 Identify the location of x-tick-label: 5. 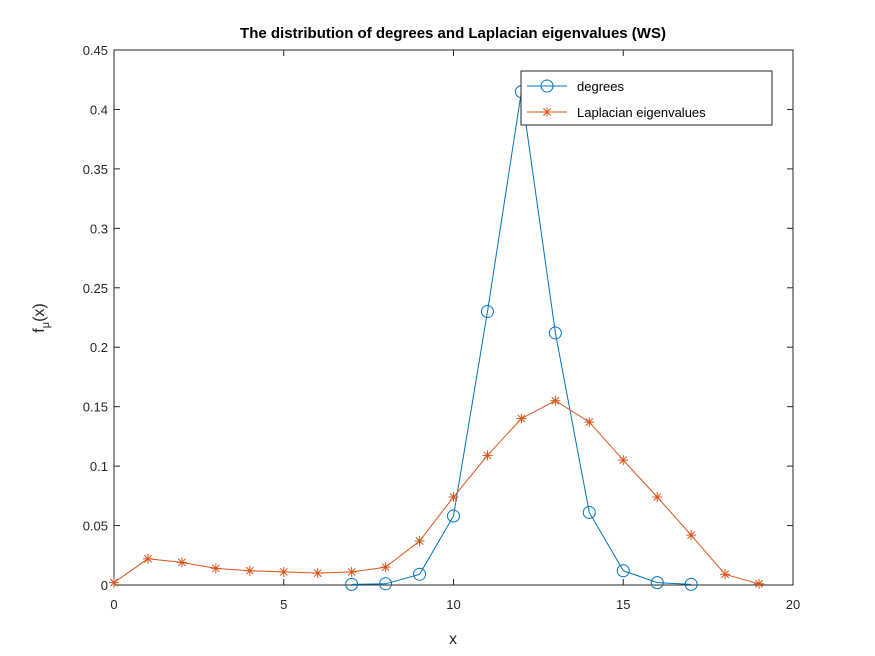
(283, 604).